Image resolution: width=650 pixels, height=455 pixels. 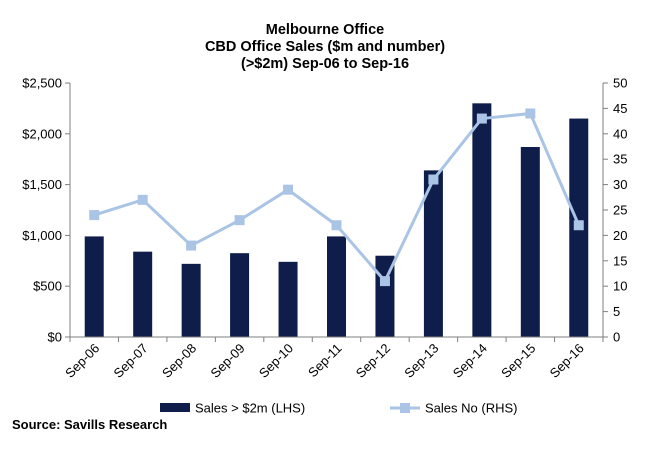 What do you see at coordinates (620, 159) in the screenshot?
I see `y-right-tick-label: 35` at bounding box center [620, 159].